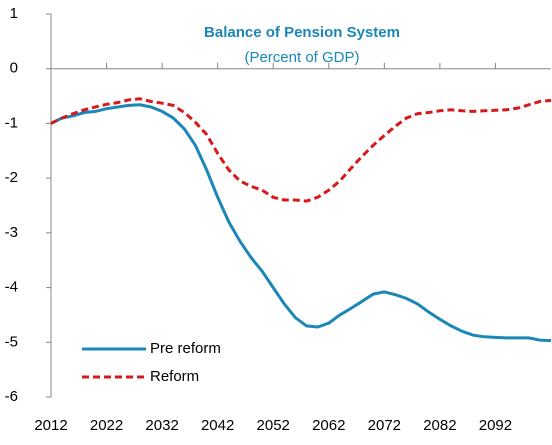  Describe the element at coordinates (11, 396) in the screenshot. I see `y-tick-label: -6` at that location.